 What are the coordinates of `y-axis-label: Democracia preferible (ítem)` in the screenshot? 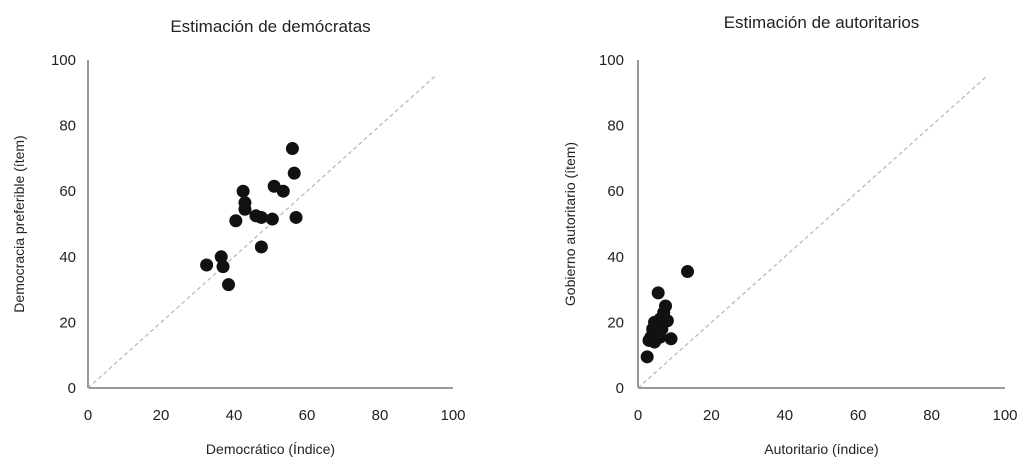 It's located at (19, 223).